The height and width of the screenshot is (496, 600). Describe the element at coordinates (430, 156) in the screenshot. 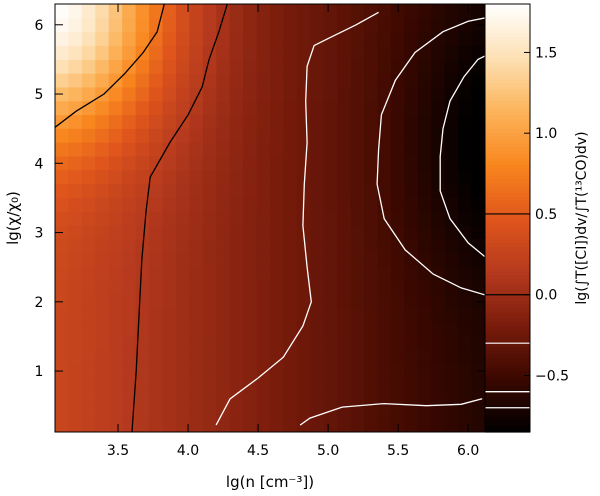

I see `contour-line` at that location.